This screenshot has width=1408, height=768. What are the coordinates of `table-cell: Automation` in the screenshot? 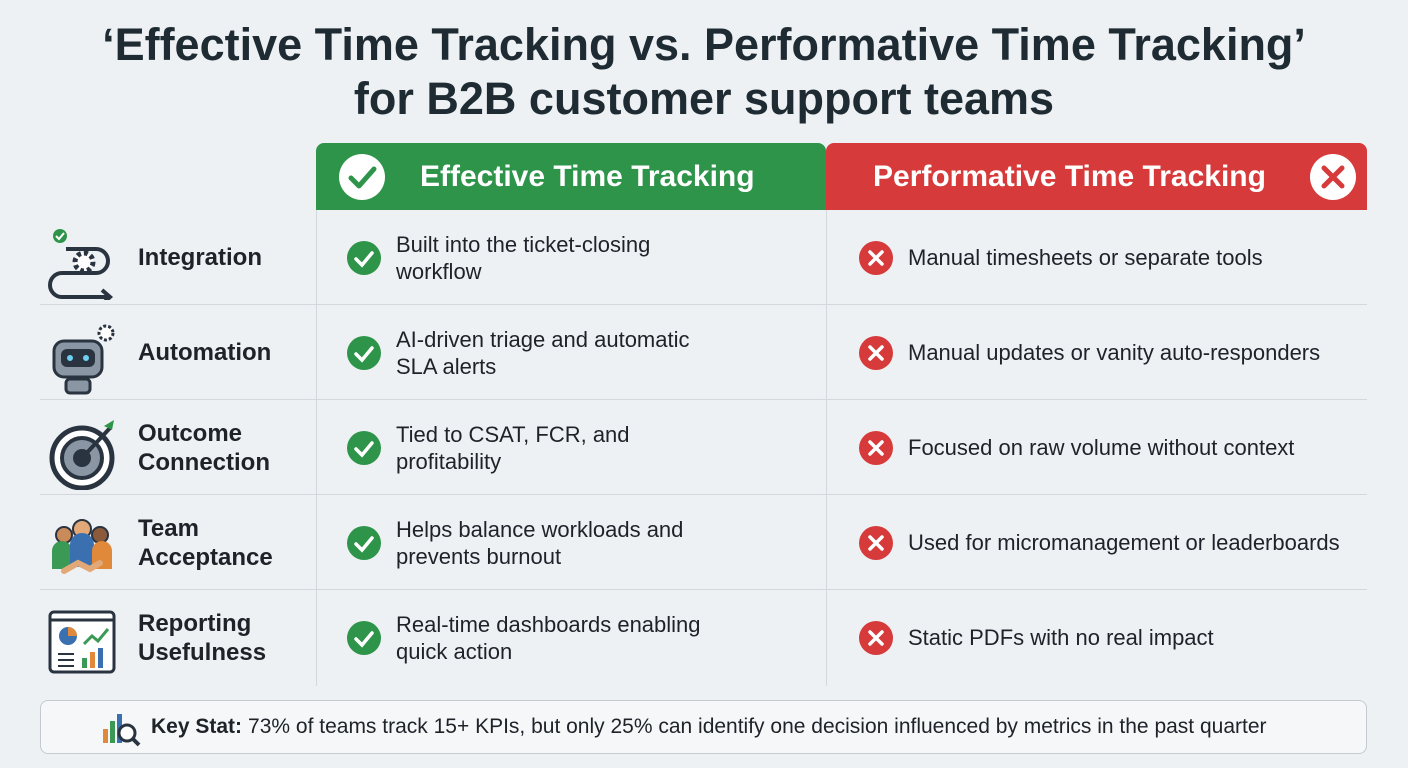 It's located at (228, 352).